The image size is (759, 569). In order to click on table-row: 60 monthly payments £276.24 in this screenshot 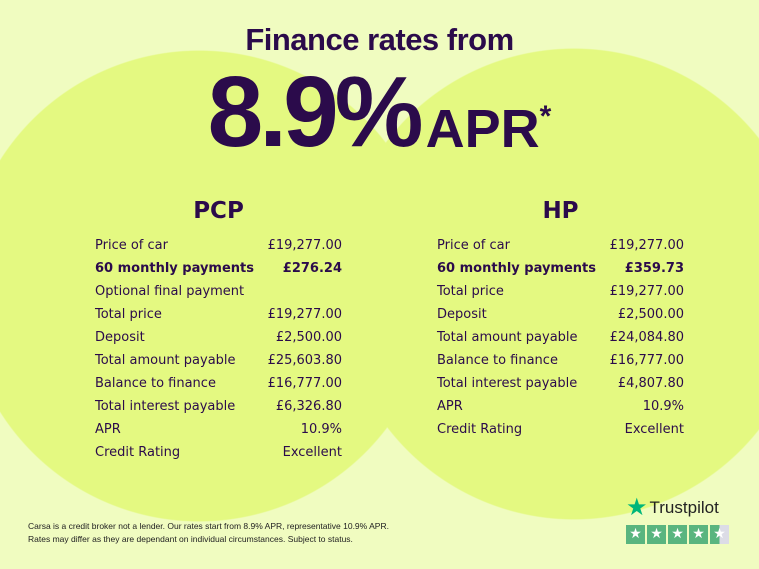, I will do `click(218, 268)`.